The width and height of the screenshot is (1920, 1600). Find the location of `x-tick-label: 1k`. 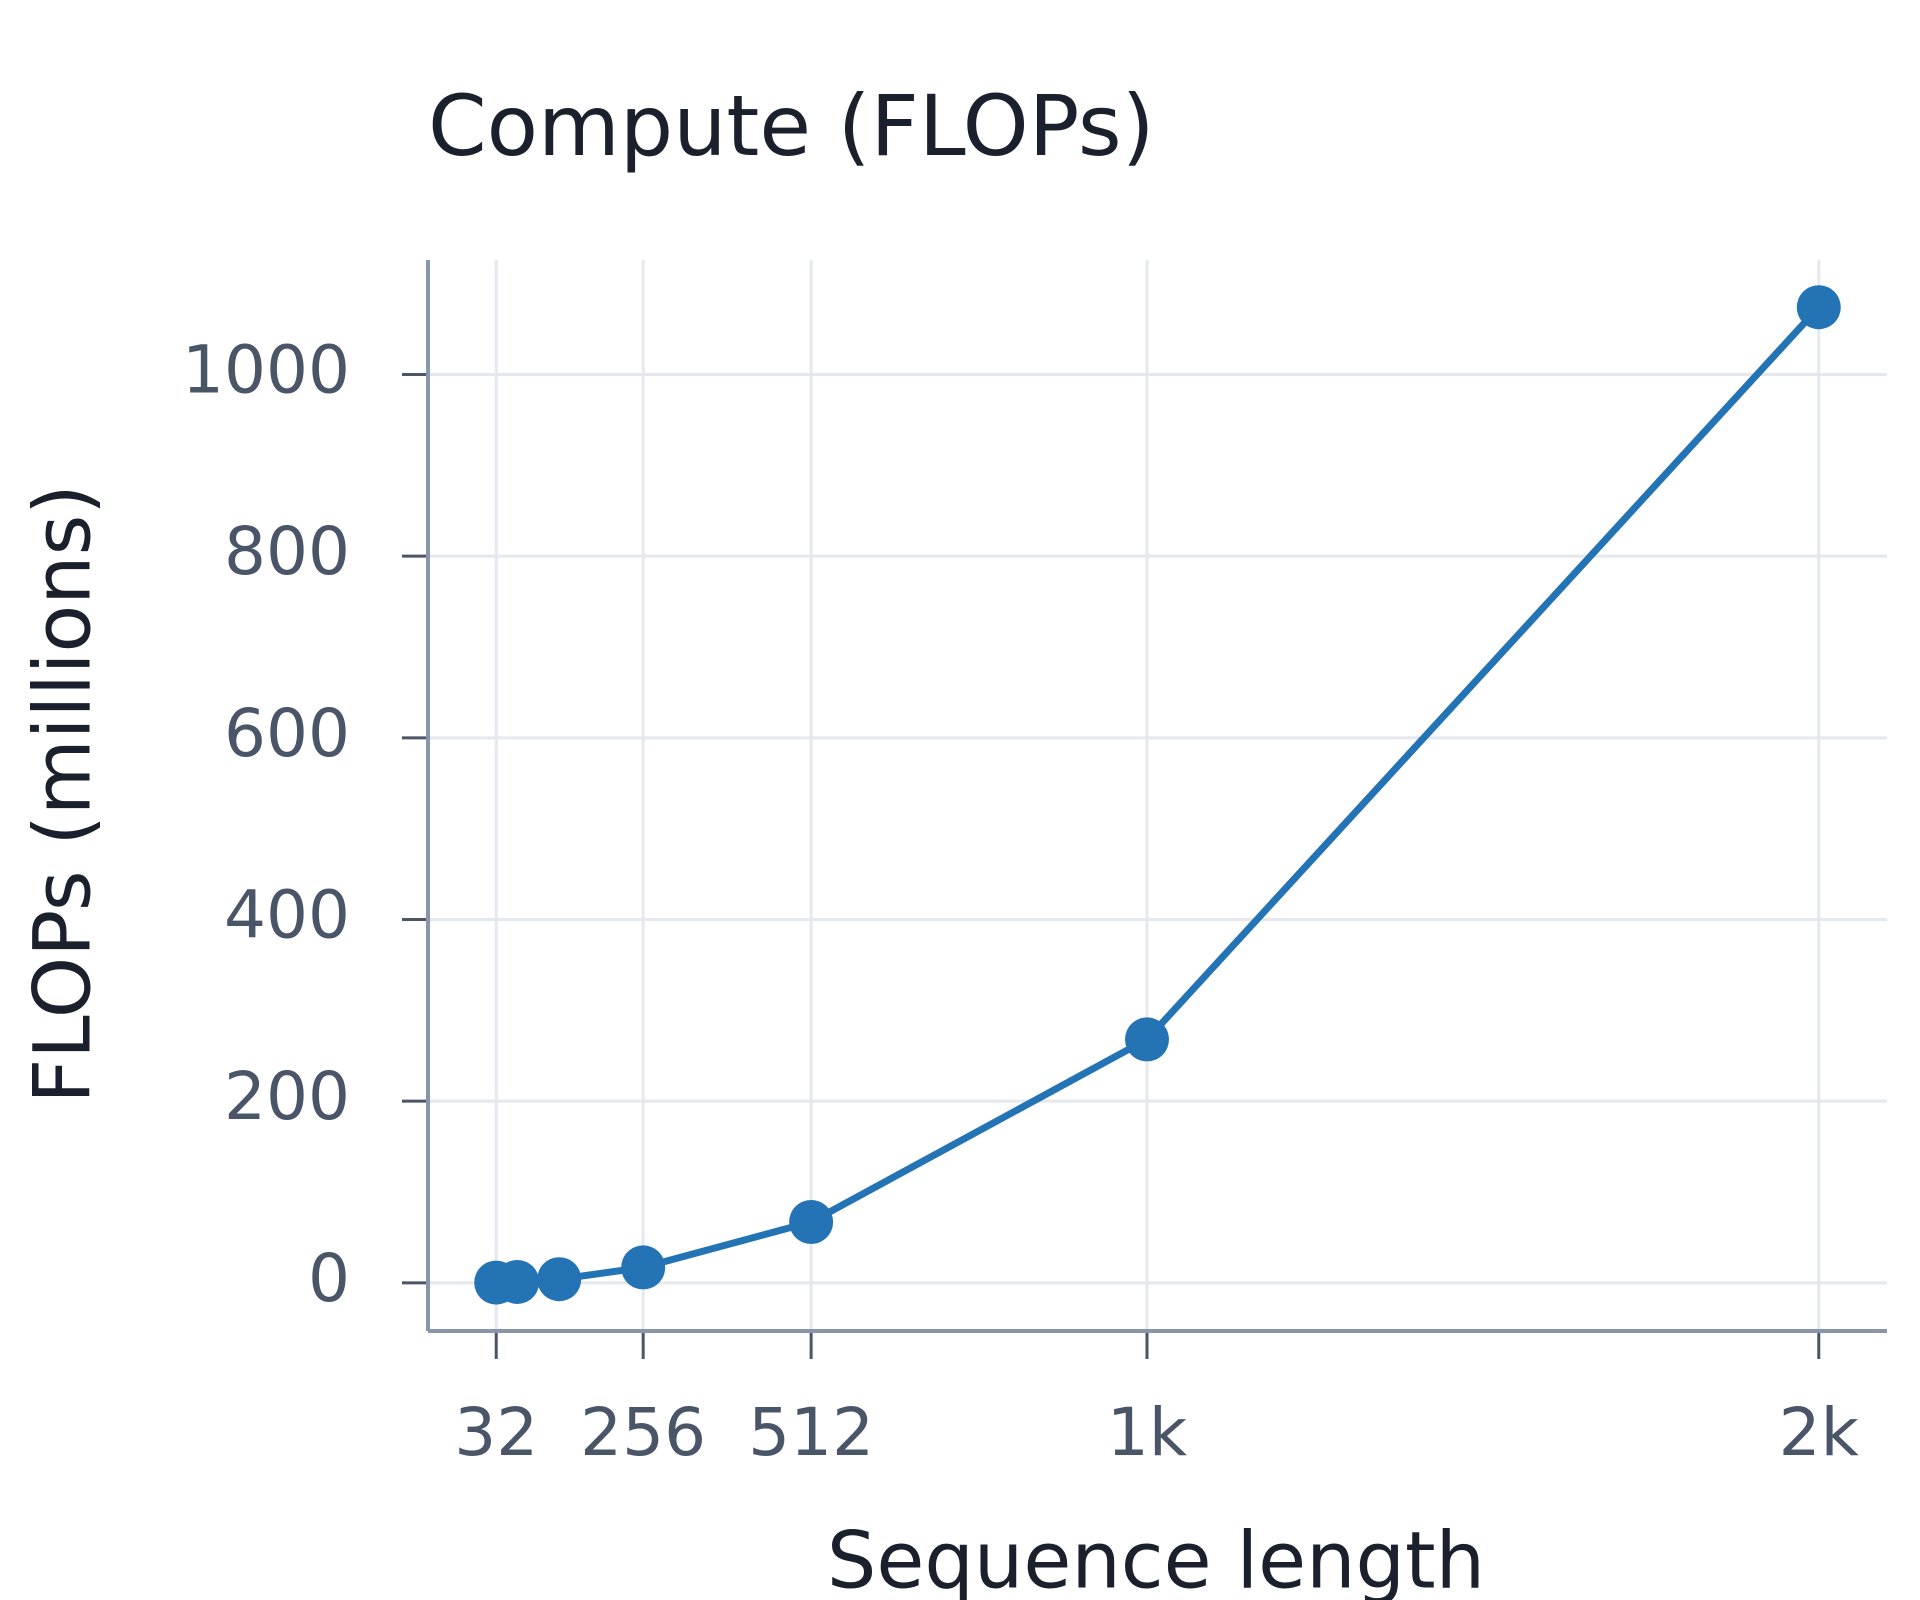

x-tick-label: 1k is located at coordinates (1147, 1432).